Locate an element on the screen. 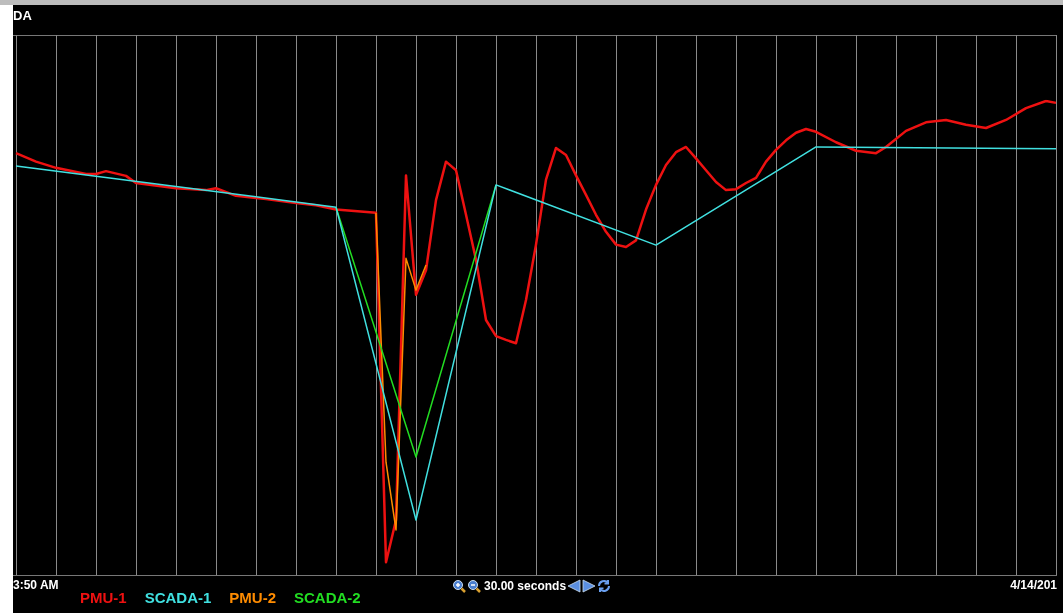 Image resolution: width=1063 pixels, height=613 pixels. chart-title: DA is located at coordinates (22, 15).